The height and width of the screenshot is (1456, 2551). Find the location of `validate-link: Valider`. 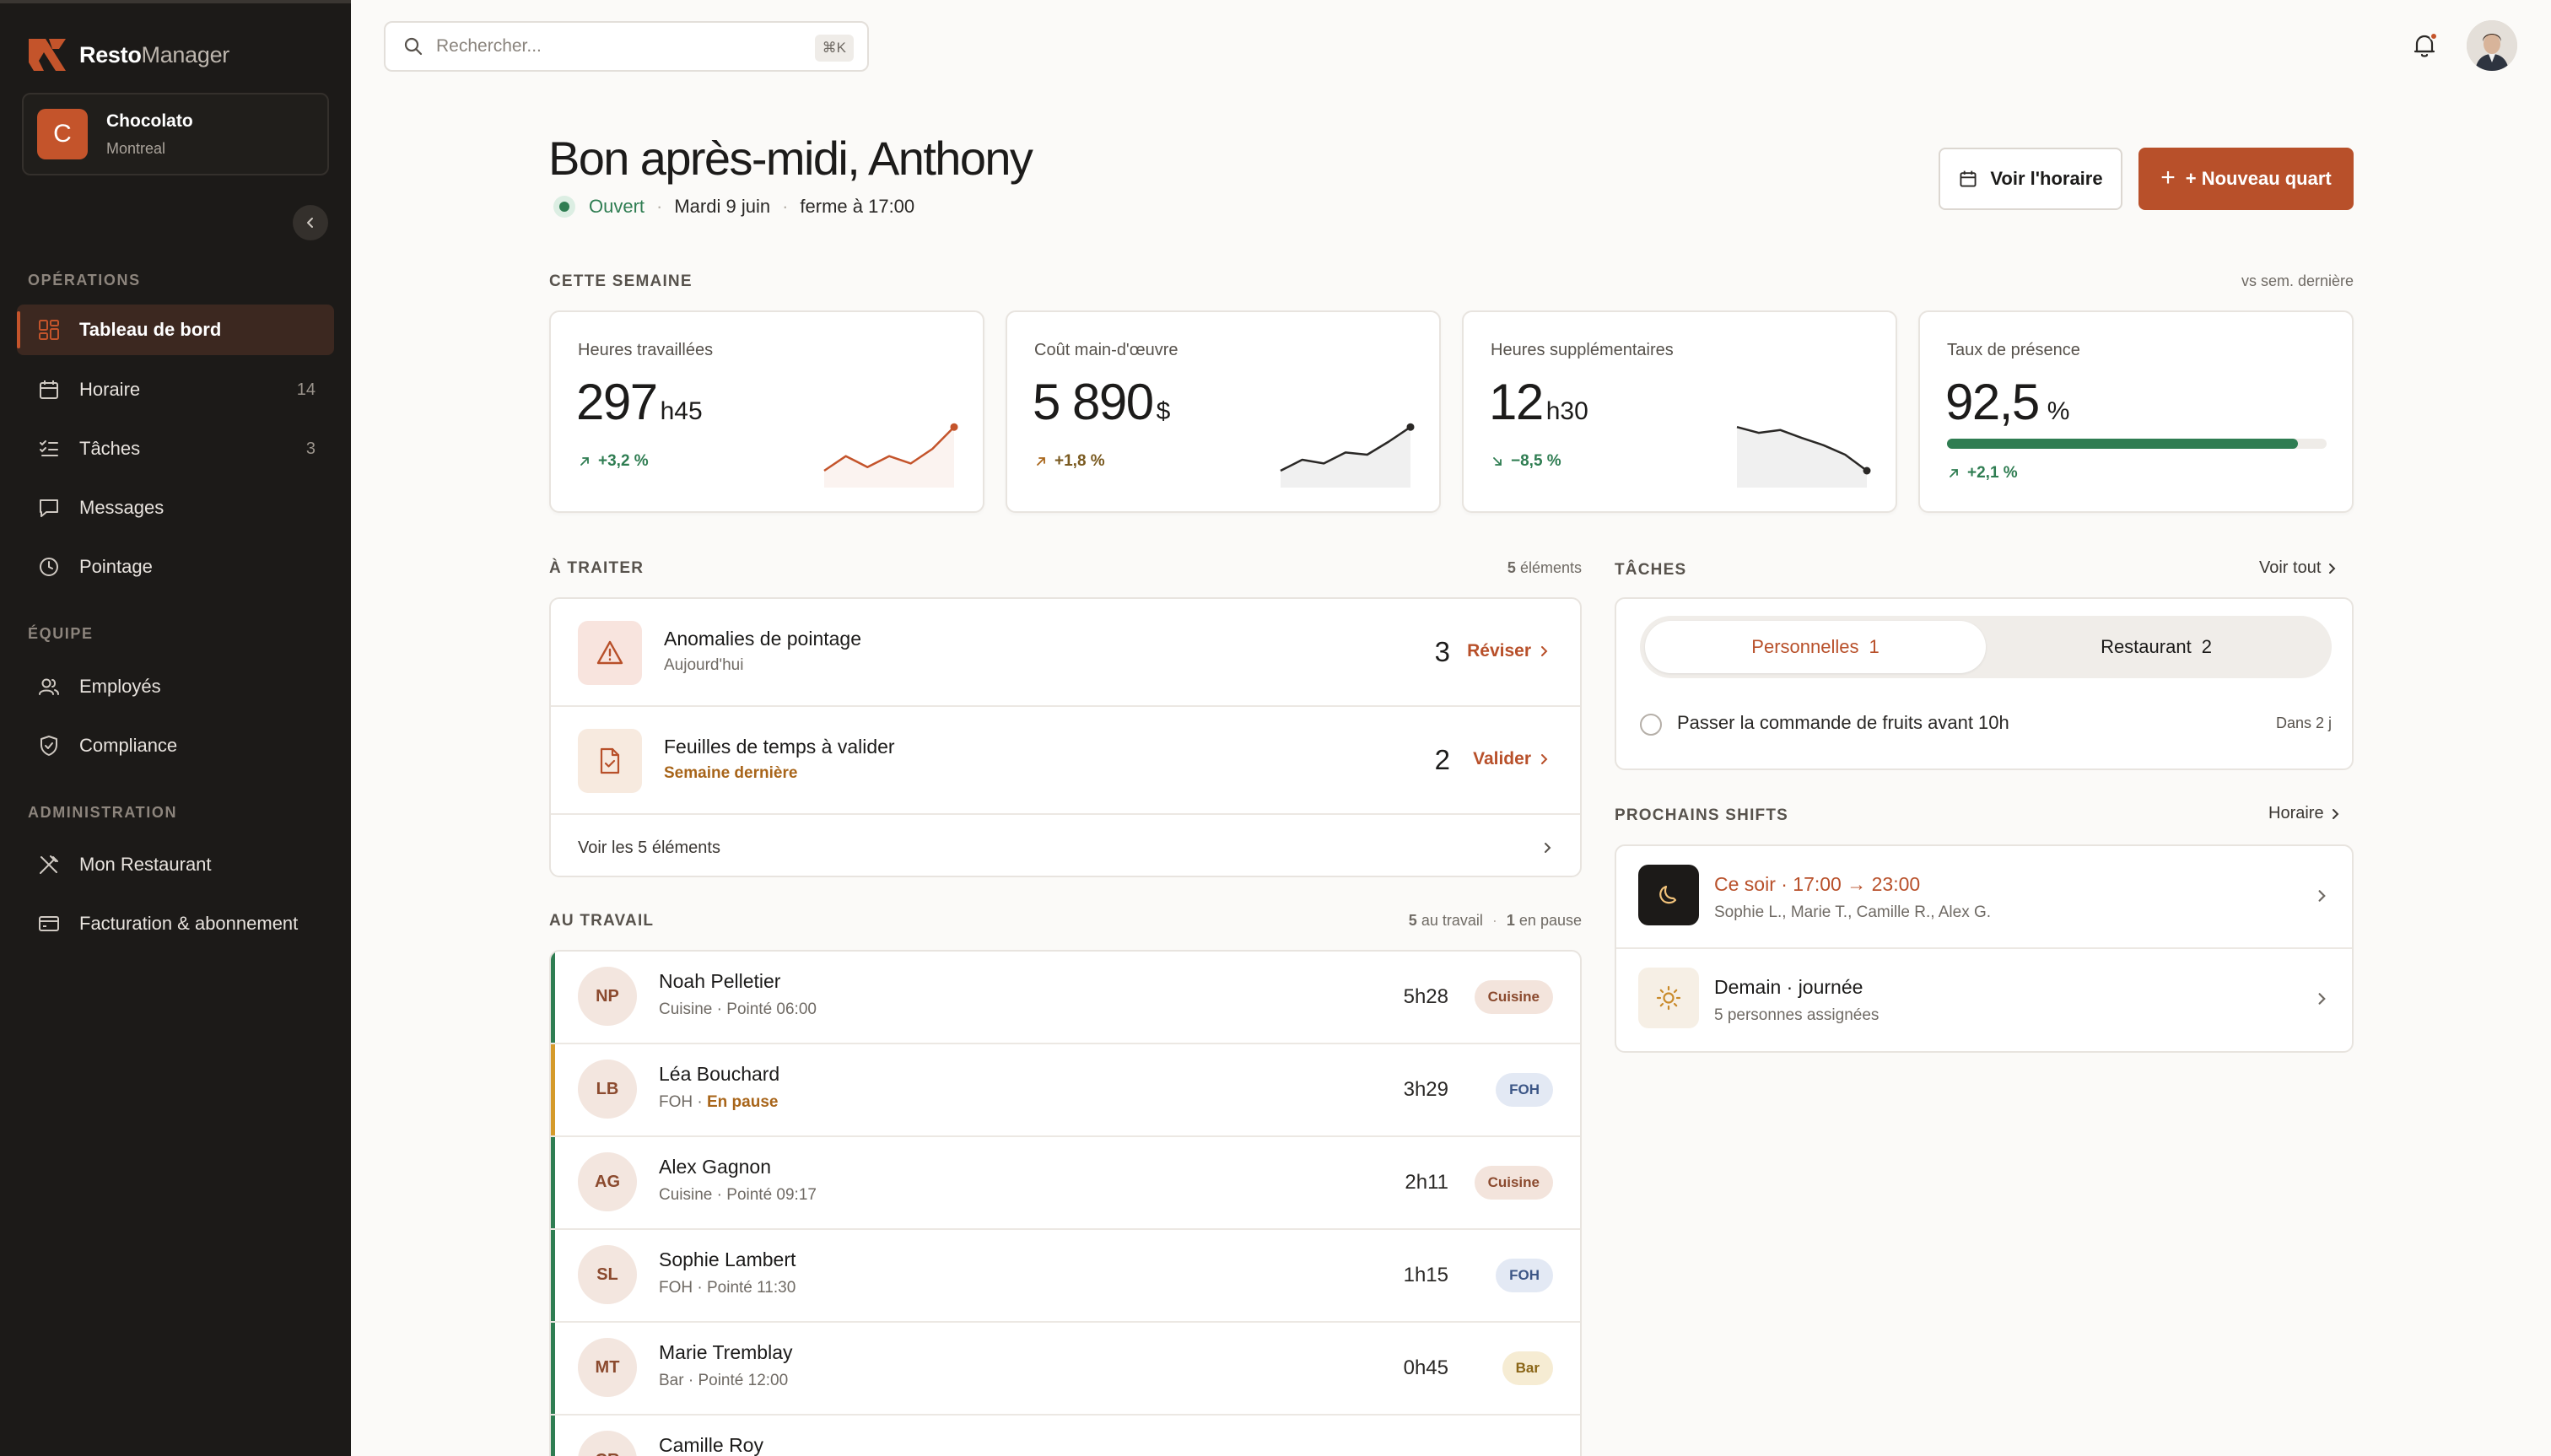

validate-link: Valider is located at coordinates (1511, 759).